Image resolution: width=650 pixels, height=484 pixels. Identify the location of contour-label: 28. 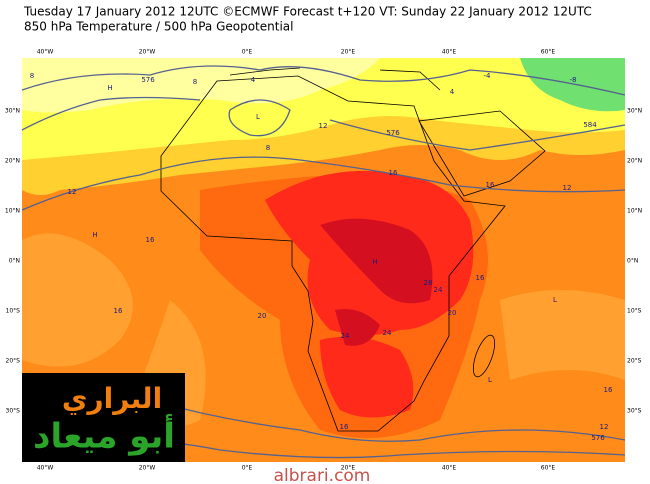
(428, 283).